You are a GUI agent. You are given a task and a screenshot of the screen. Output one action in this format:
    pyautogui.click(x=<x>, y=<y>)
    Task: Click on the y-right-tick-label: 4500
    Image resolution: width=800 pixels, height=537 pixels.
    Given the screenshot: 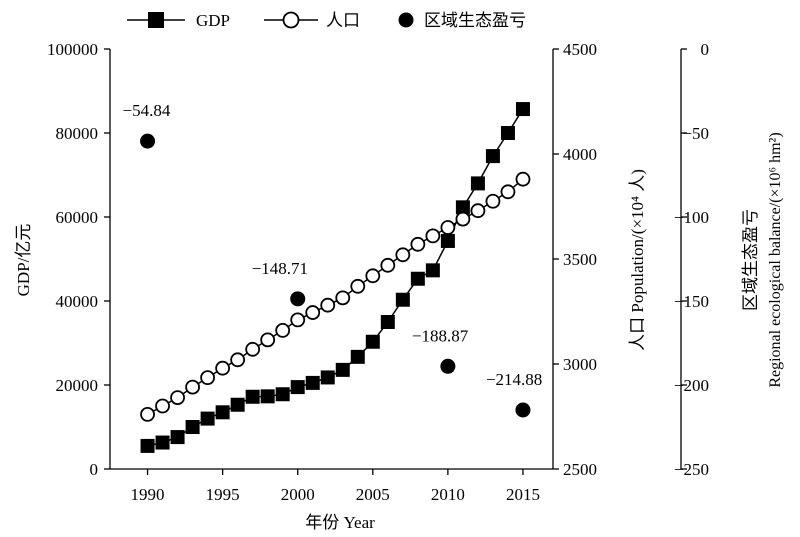 What is the action you would take?
    pyautogui.click(x=580, y=49)
    